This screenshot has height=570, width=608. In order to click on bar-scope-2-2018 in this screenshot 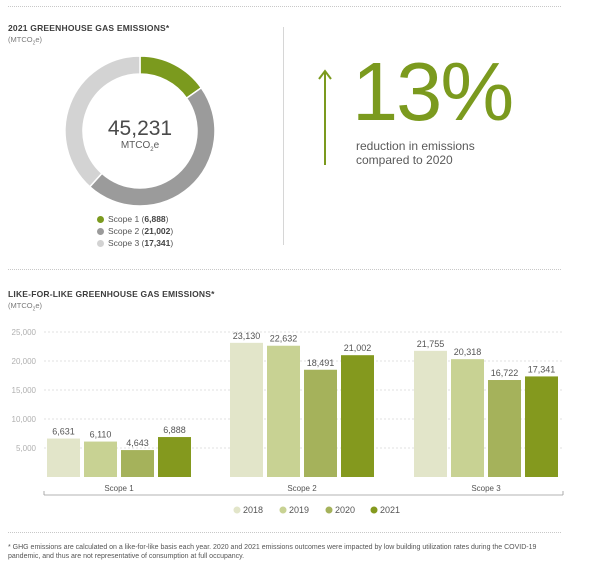, I will do `click(246, 409)`.